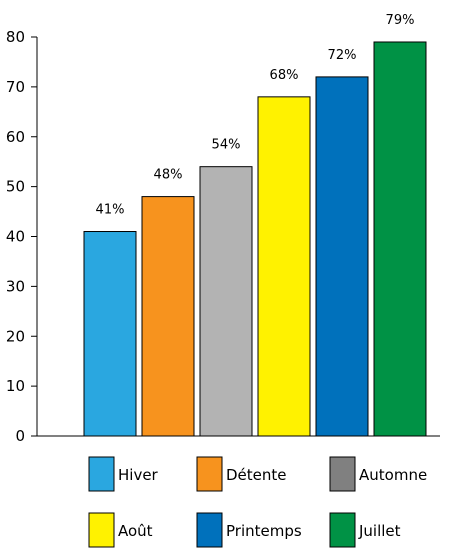 This screenshot has width=455, height=548. What do you see at coordinates (226, 145) in the screenshot?
I see `bar-value-label: 54%` at bounding box center [226, 145].